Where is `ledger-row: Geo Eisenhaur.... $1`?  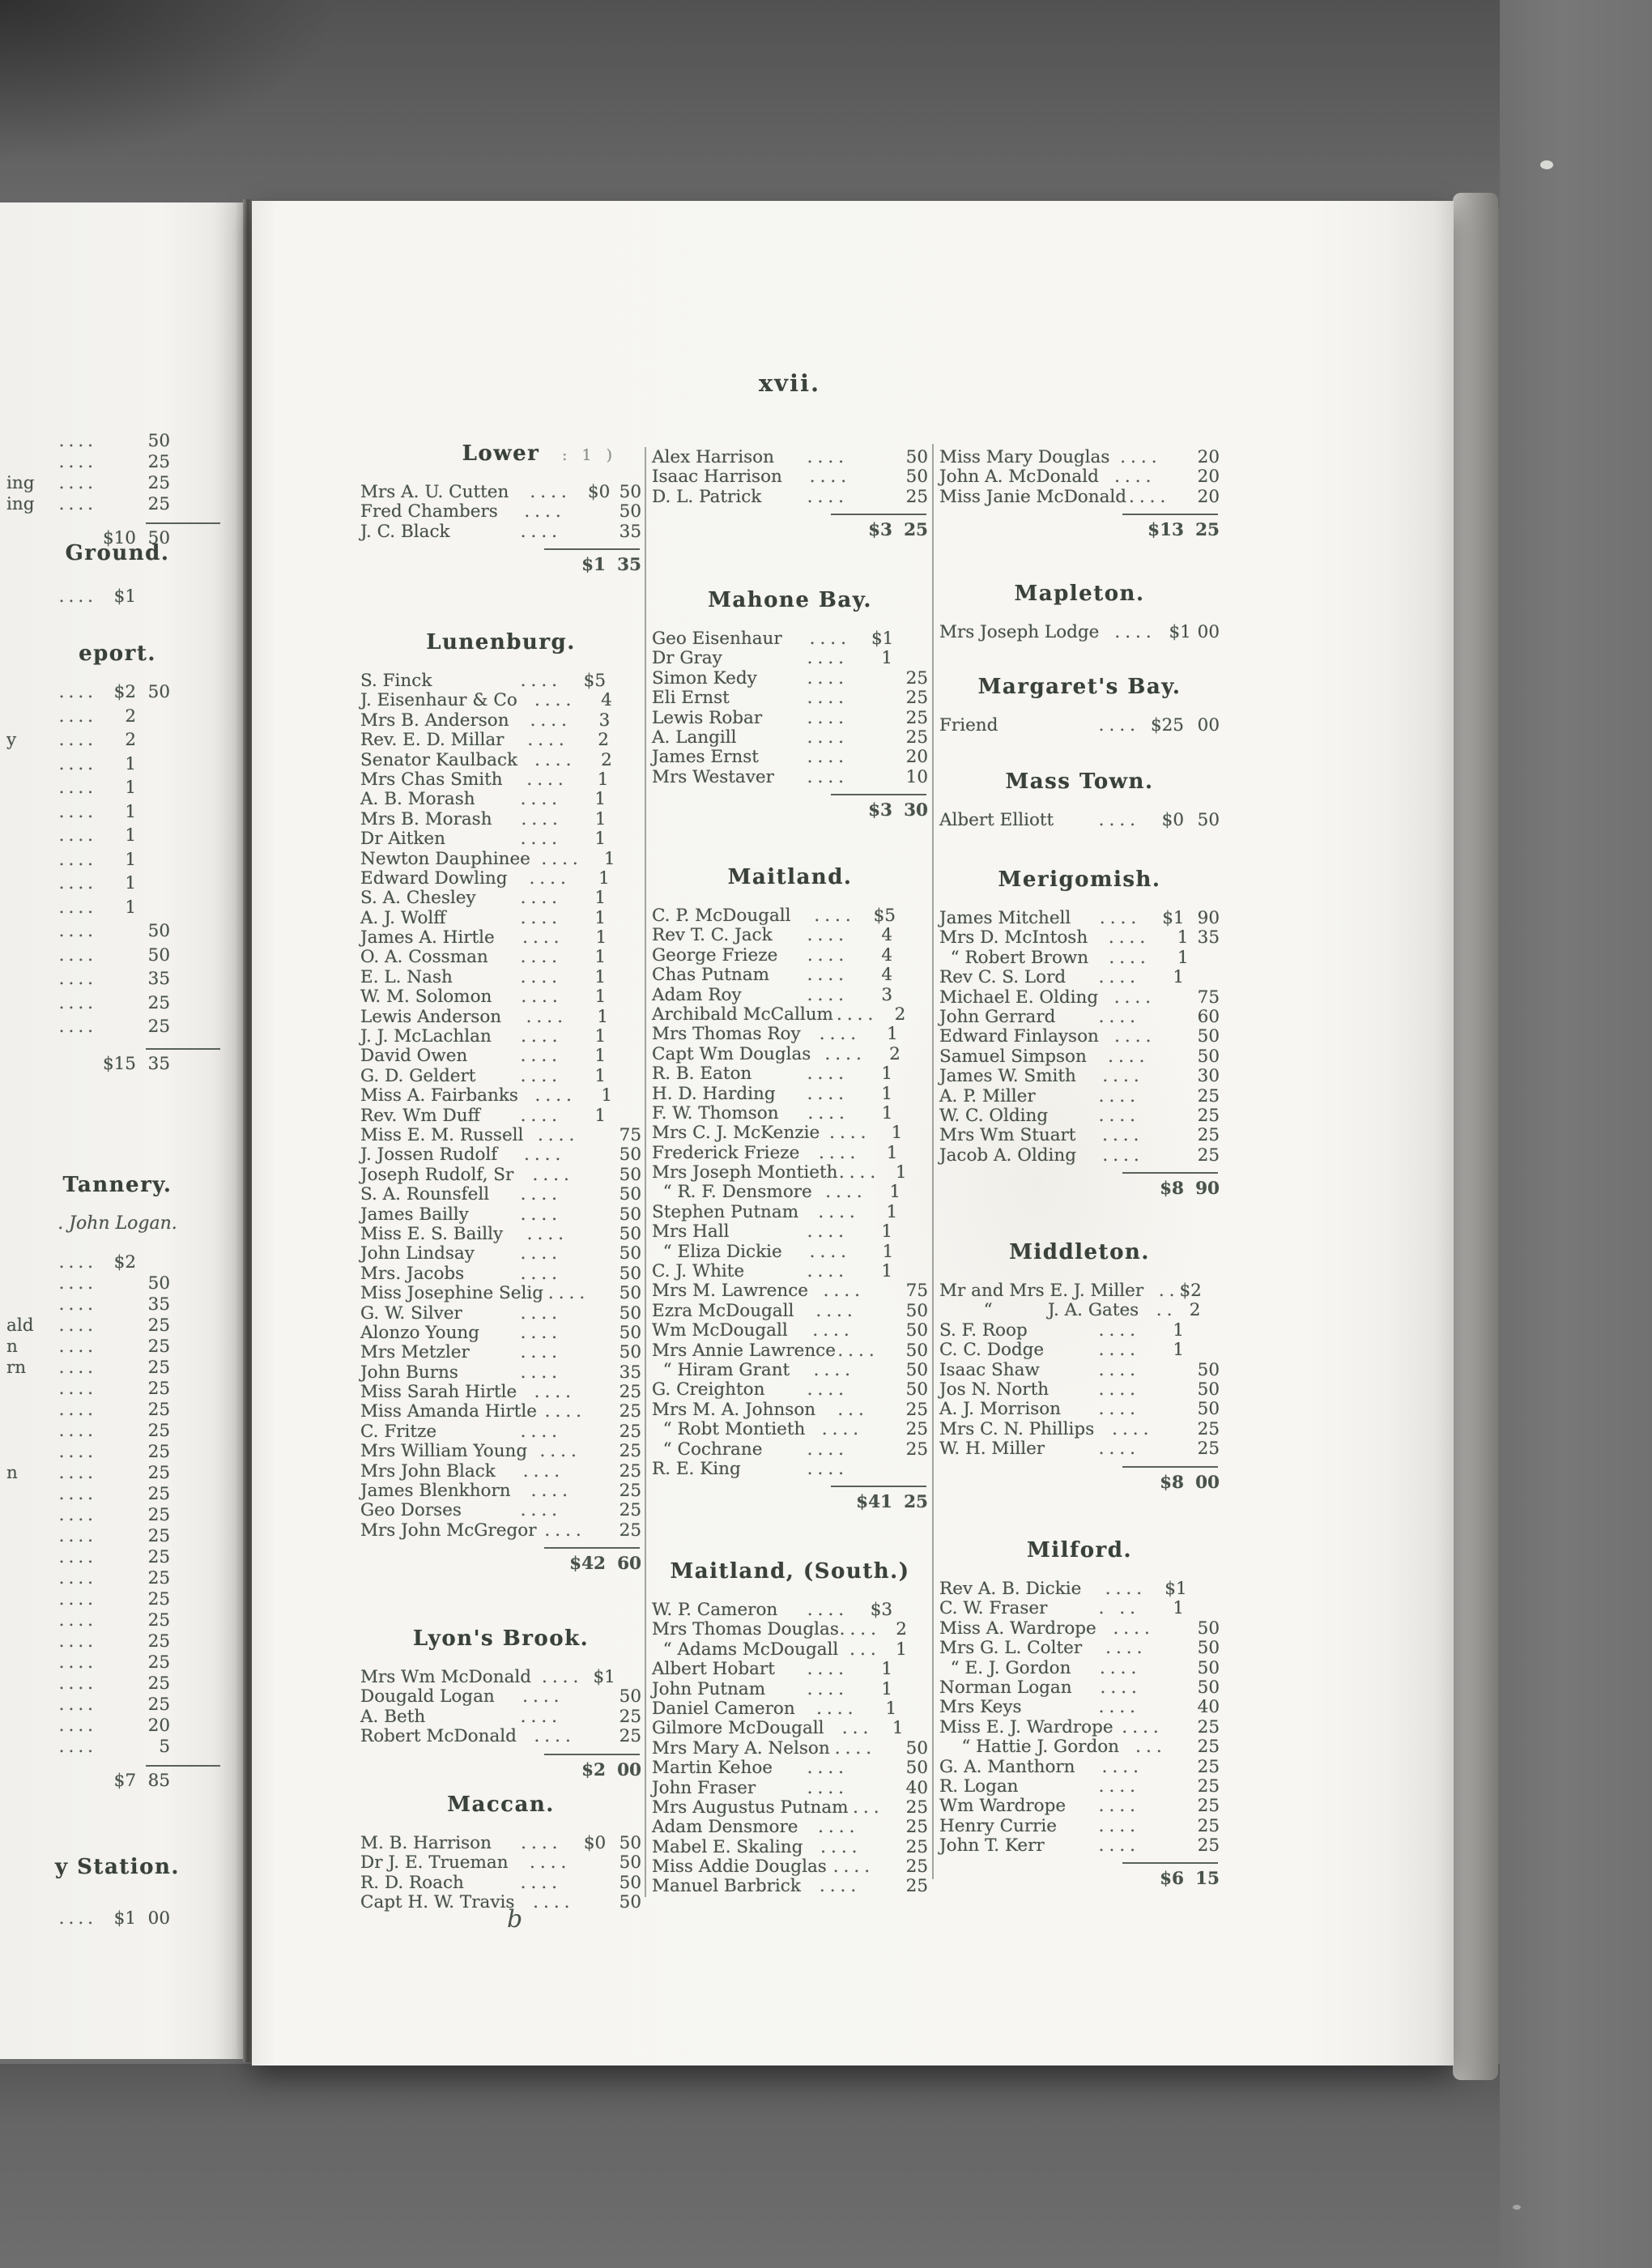
ledger-row: Geo Eisenhaur.... $1 is located at coordinates (790, 639).